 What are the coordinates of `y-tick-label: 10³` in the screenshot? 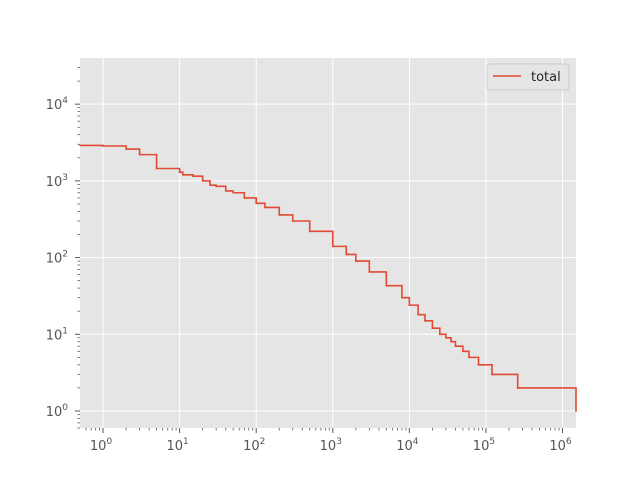 It's located at (57, 181).